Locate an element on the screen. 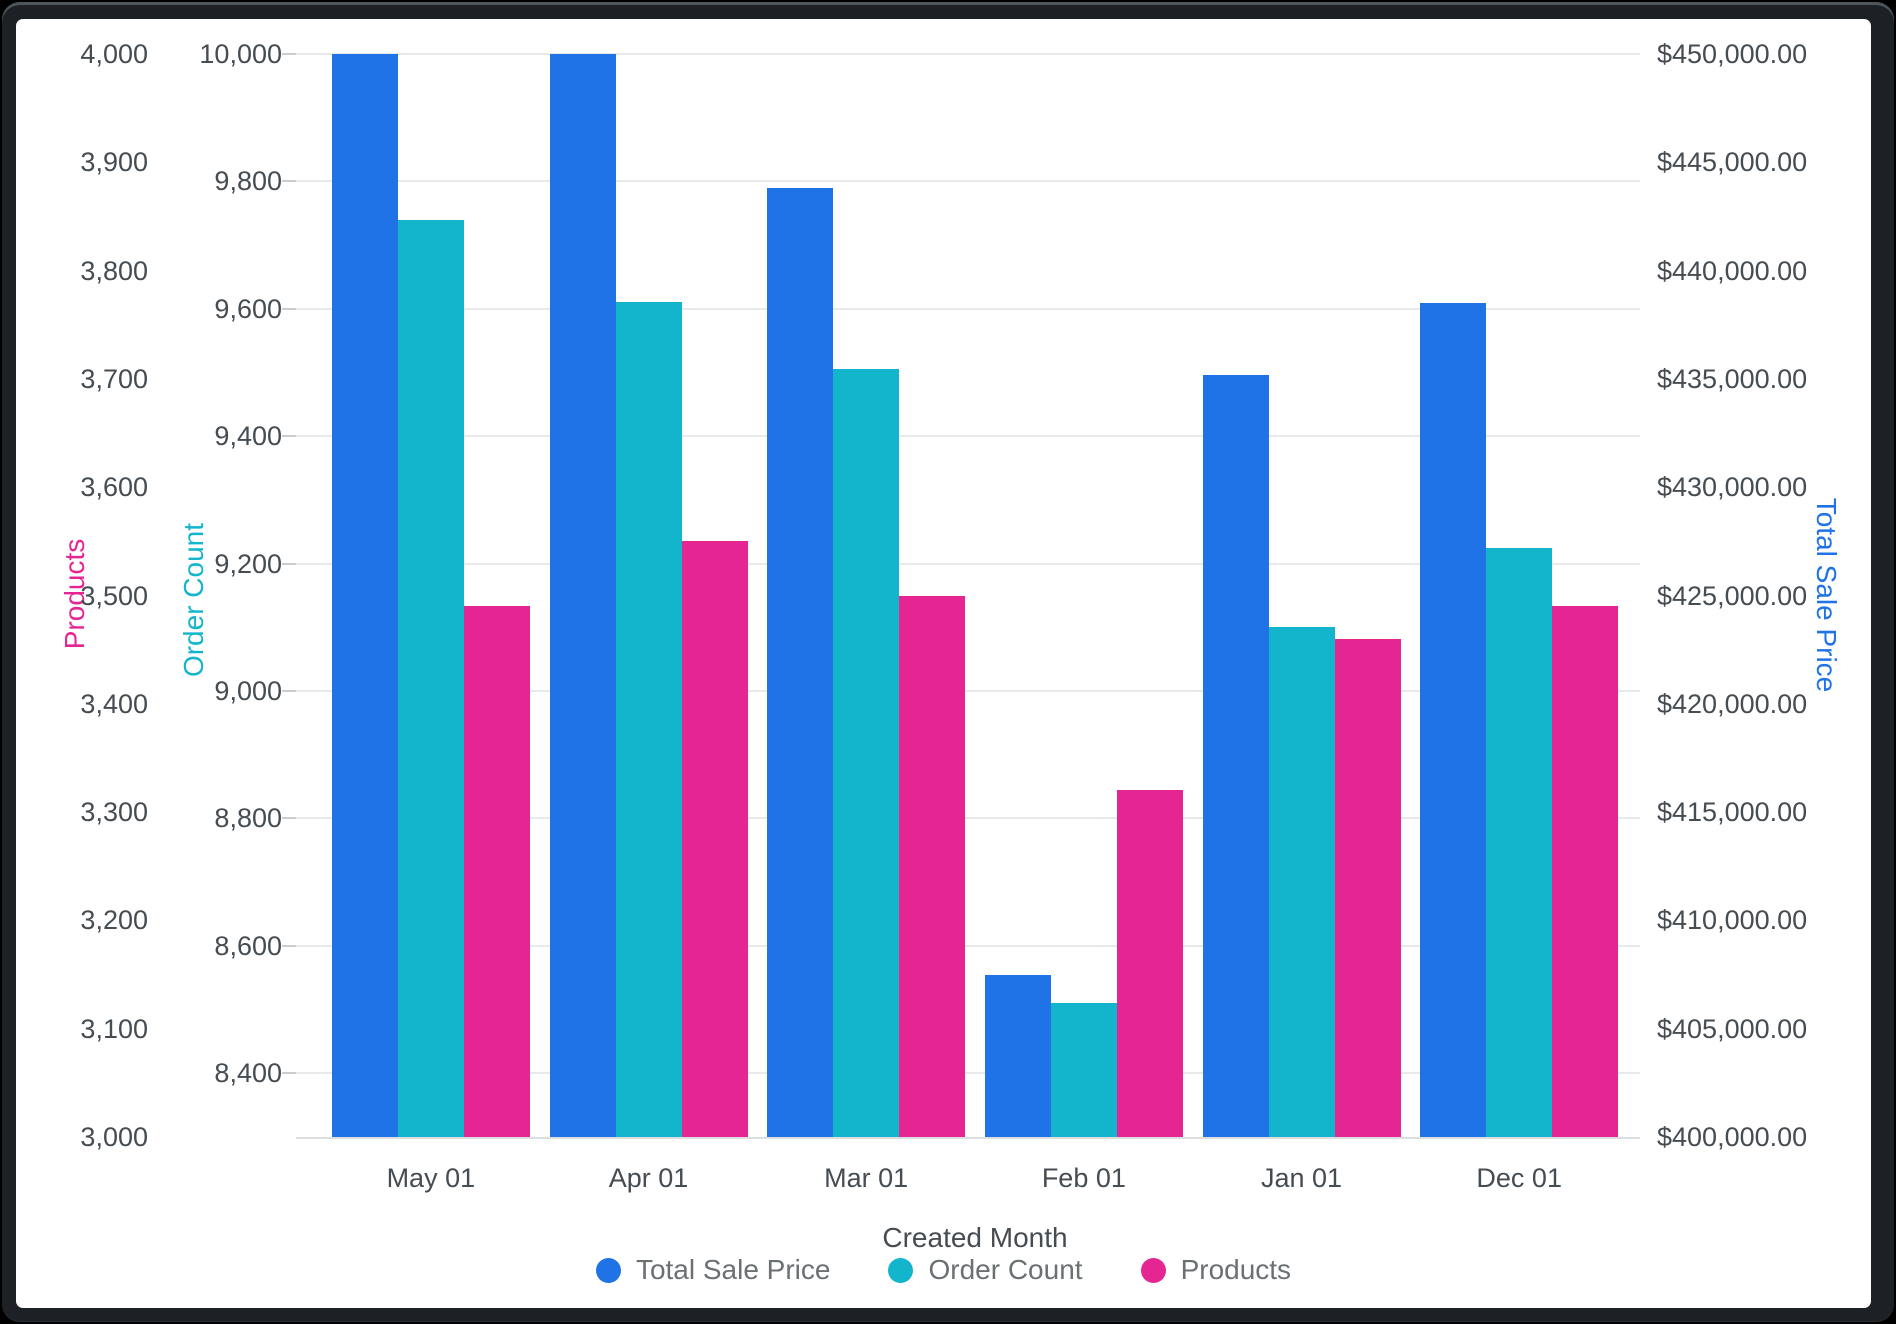  x-axis-label-may-01: May 01 is located at coordinates (431, 1178).